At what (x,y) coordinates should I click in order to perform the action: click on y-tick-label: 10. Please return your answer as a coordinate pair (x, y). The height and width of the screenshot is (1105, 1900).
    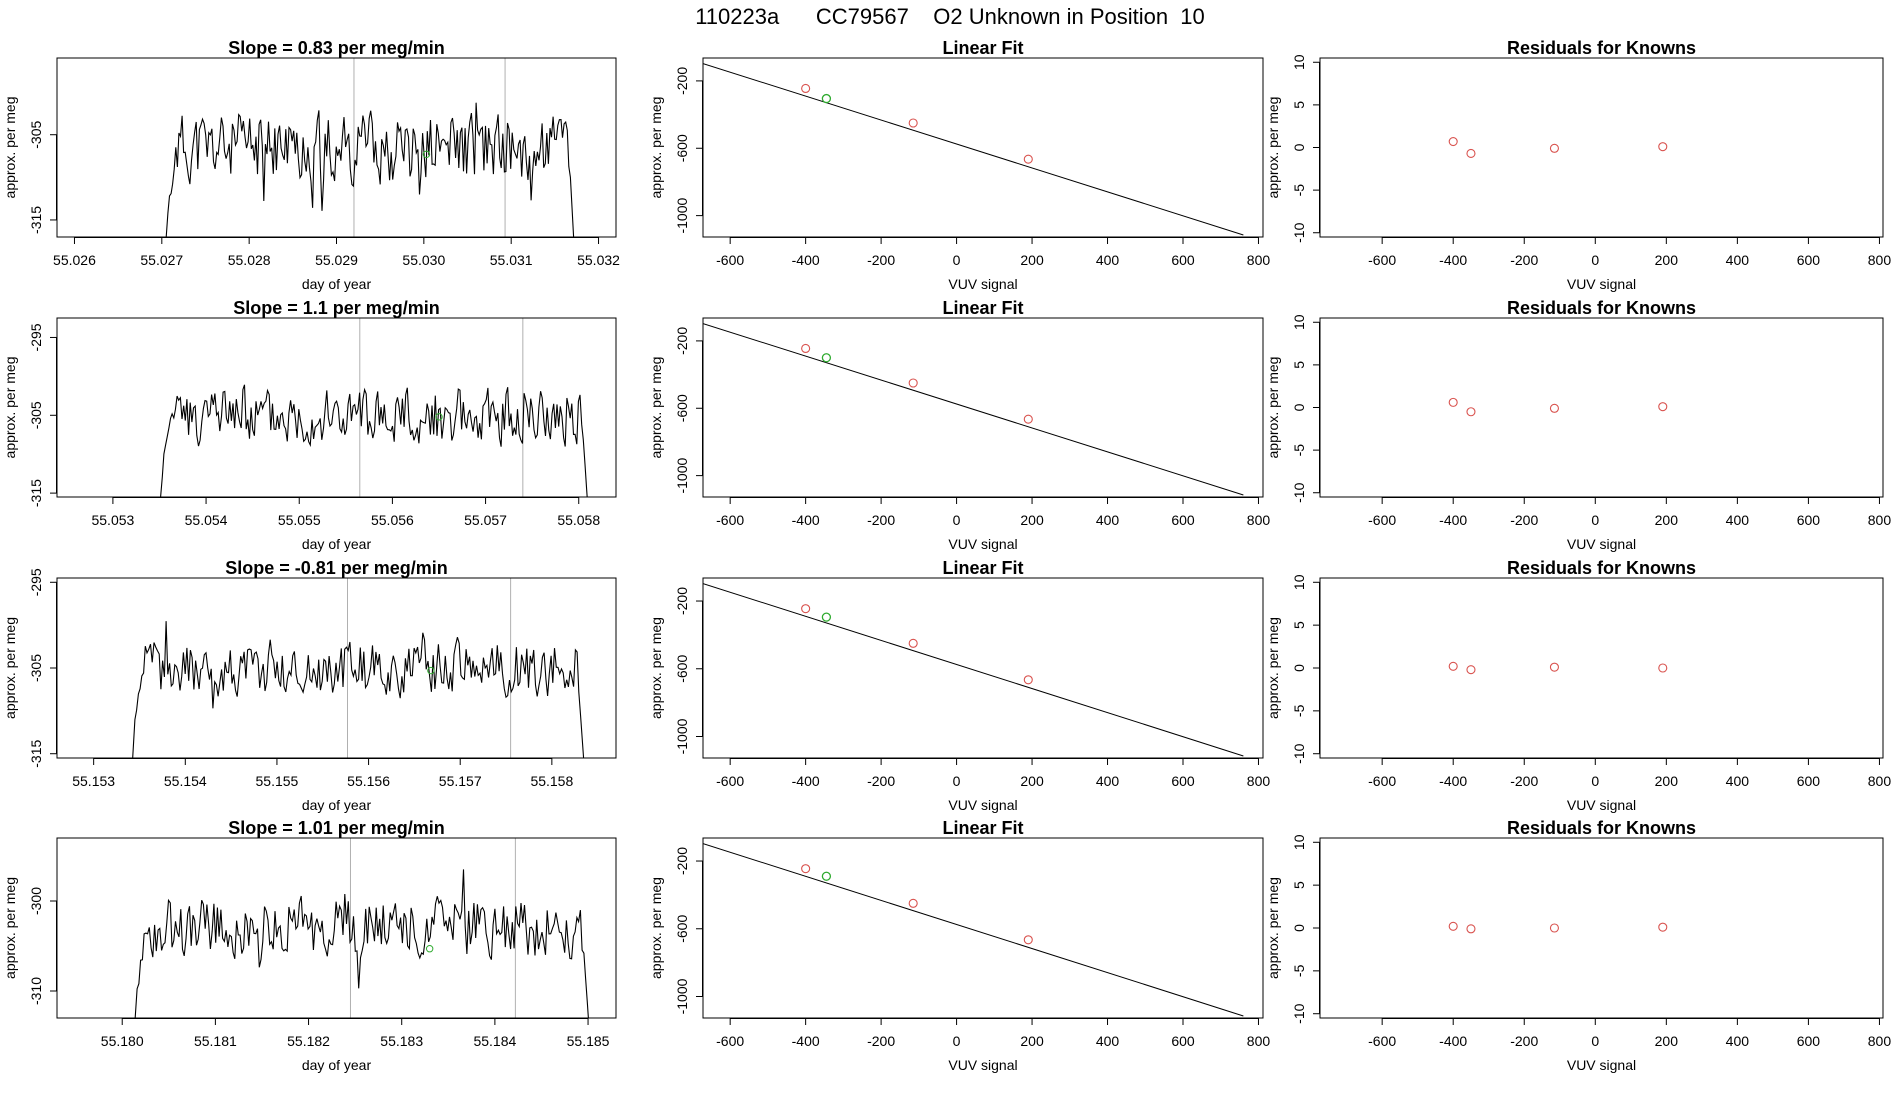
    Looking at the image, I should click on (1299, 322).